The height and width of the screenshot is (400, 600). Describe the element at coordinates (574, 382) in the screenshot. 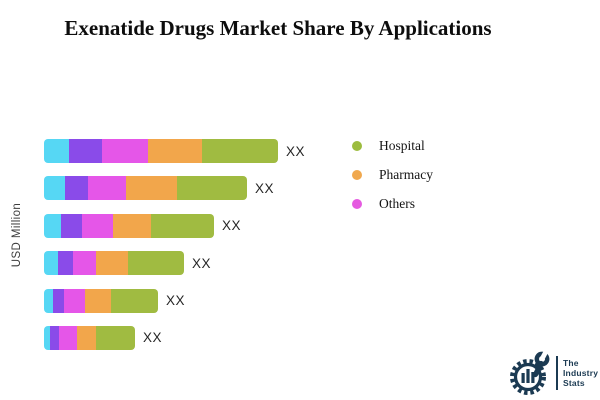

I see `logo-line-3: Stats` at that location.